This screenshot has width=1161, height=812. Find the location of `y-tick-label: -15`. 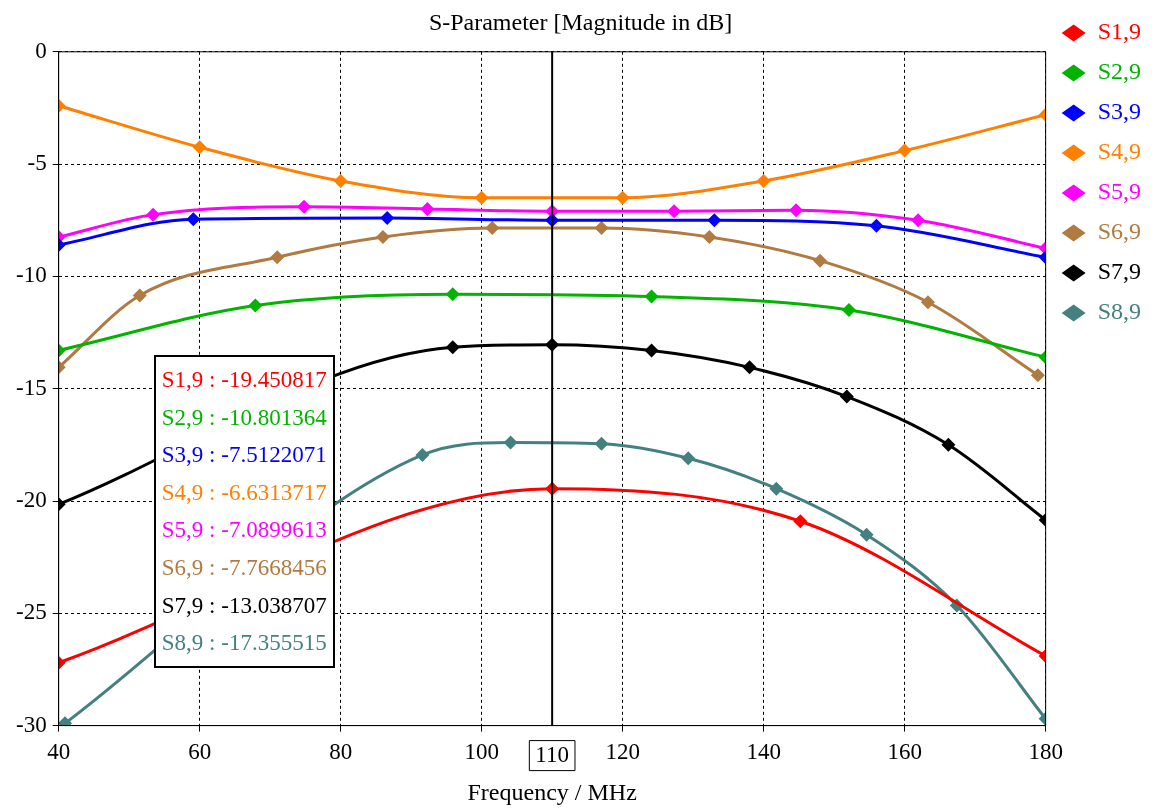

y-tick-label: -15 is located at coordinates (31, 387).